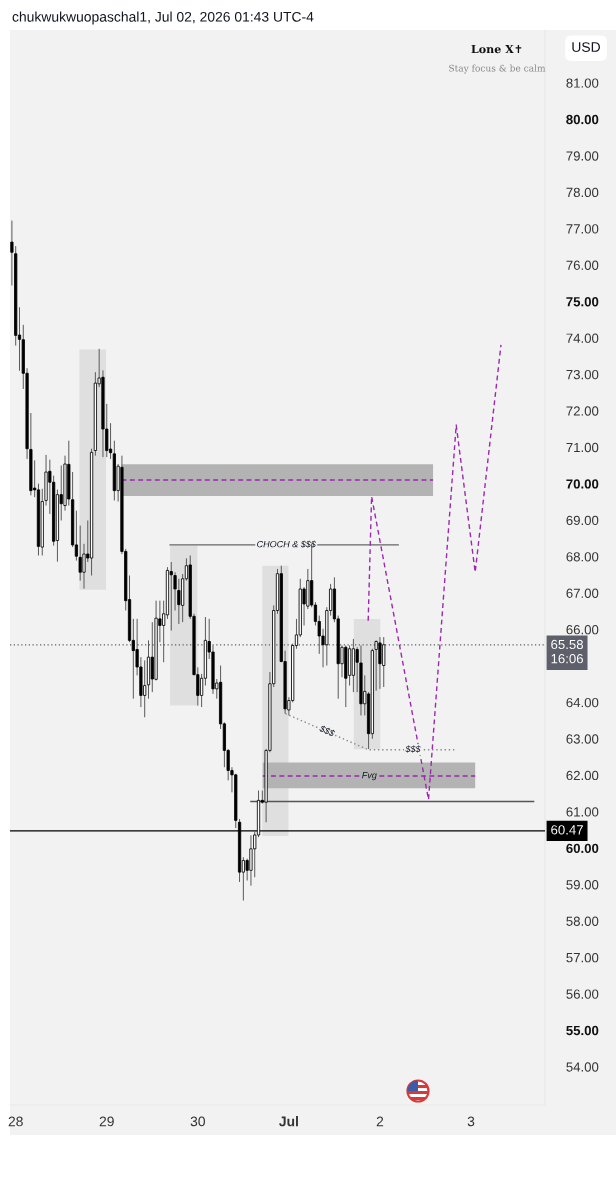 The height and width of the screenshot is (1200, 616). Describe the element at coordinates (197, 1121) in the screenshot. I see `x-tick-label: 30` at that location.